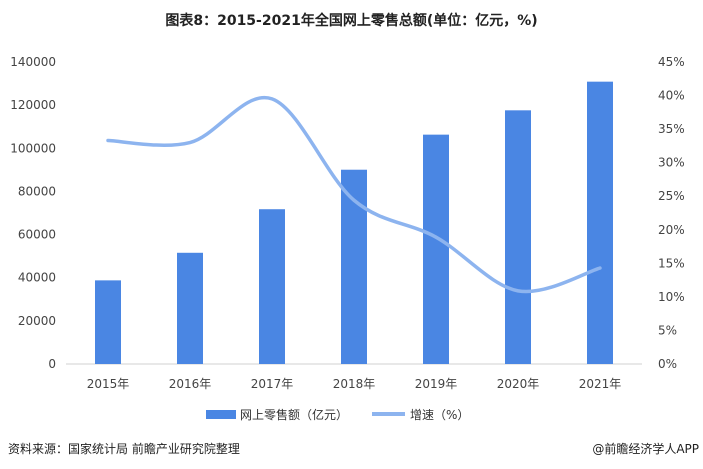  What do you see at coordinates (436, 384) in the screenshot?
I see `x-tick-label: 2019年` at bounding box center [436, 384].